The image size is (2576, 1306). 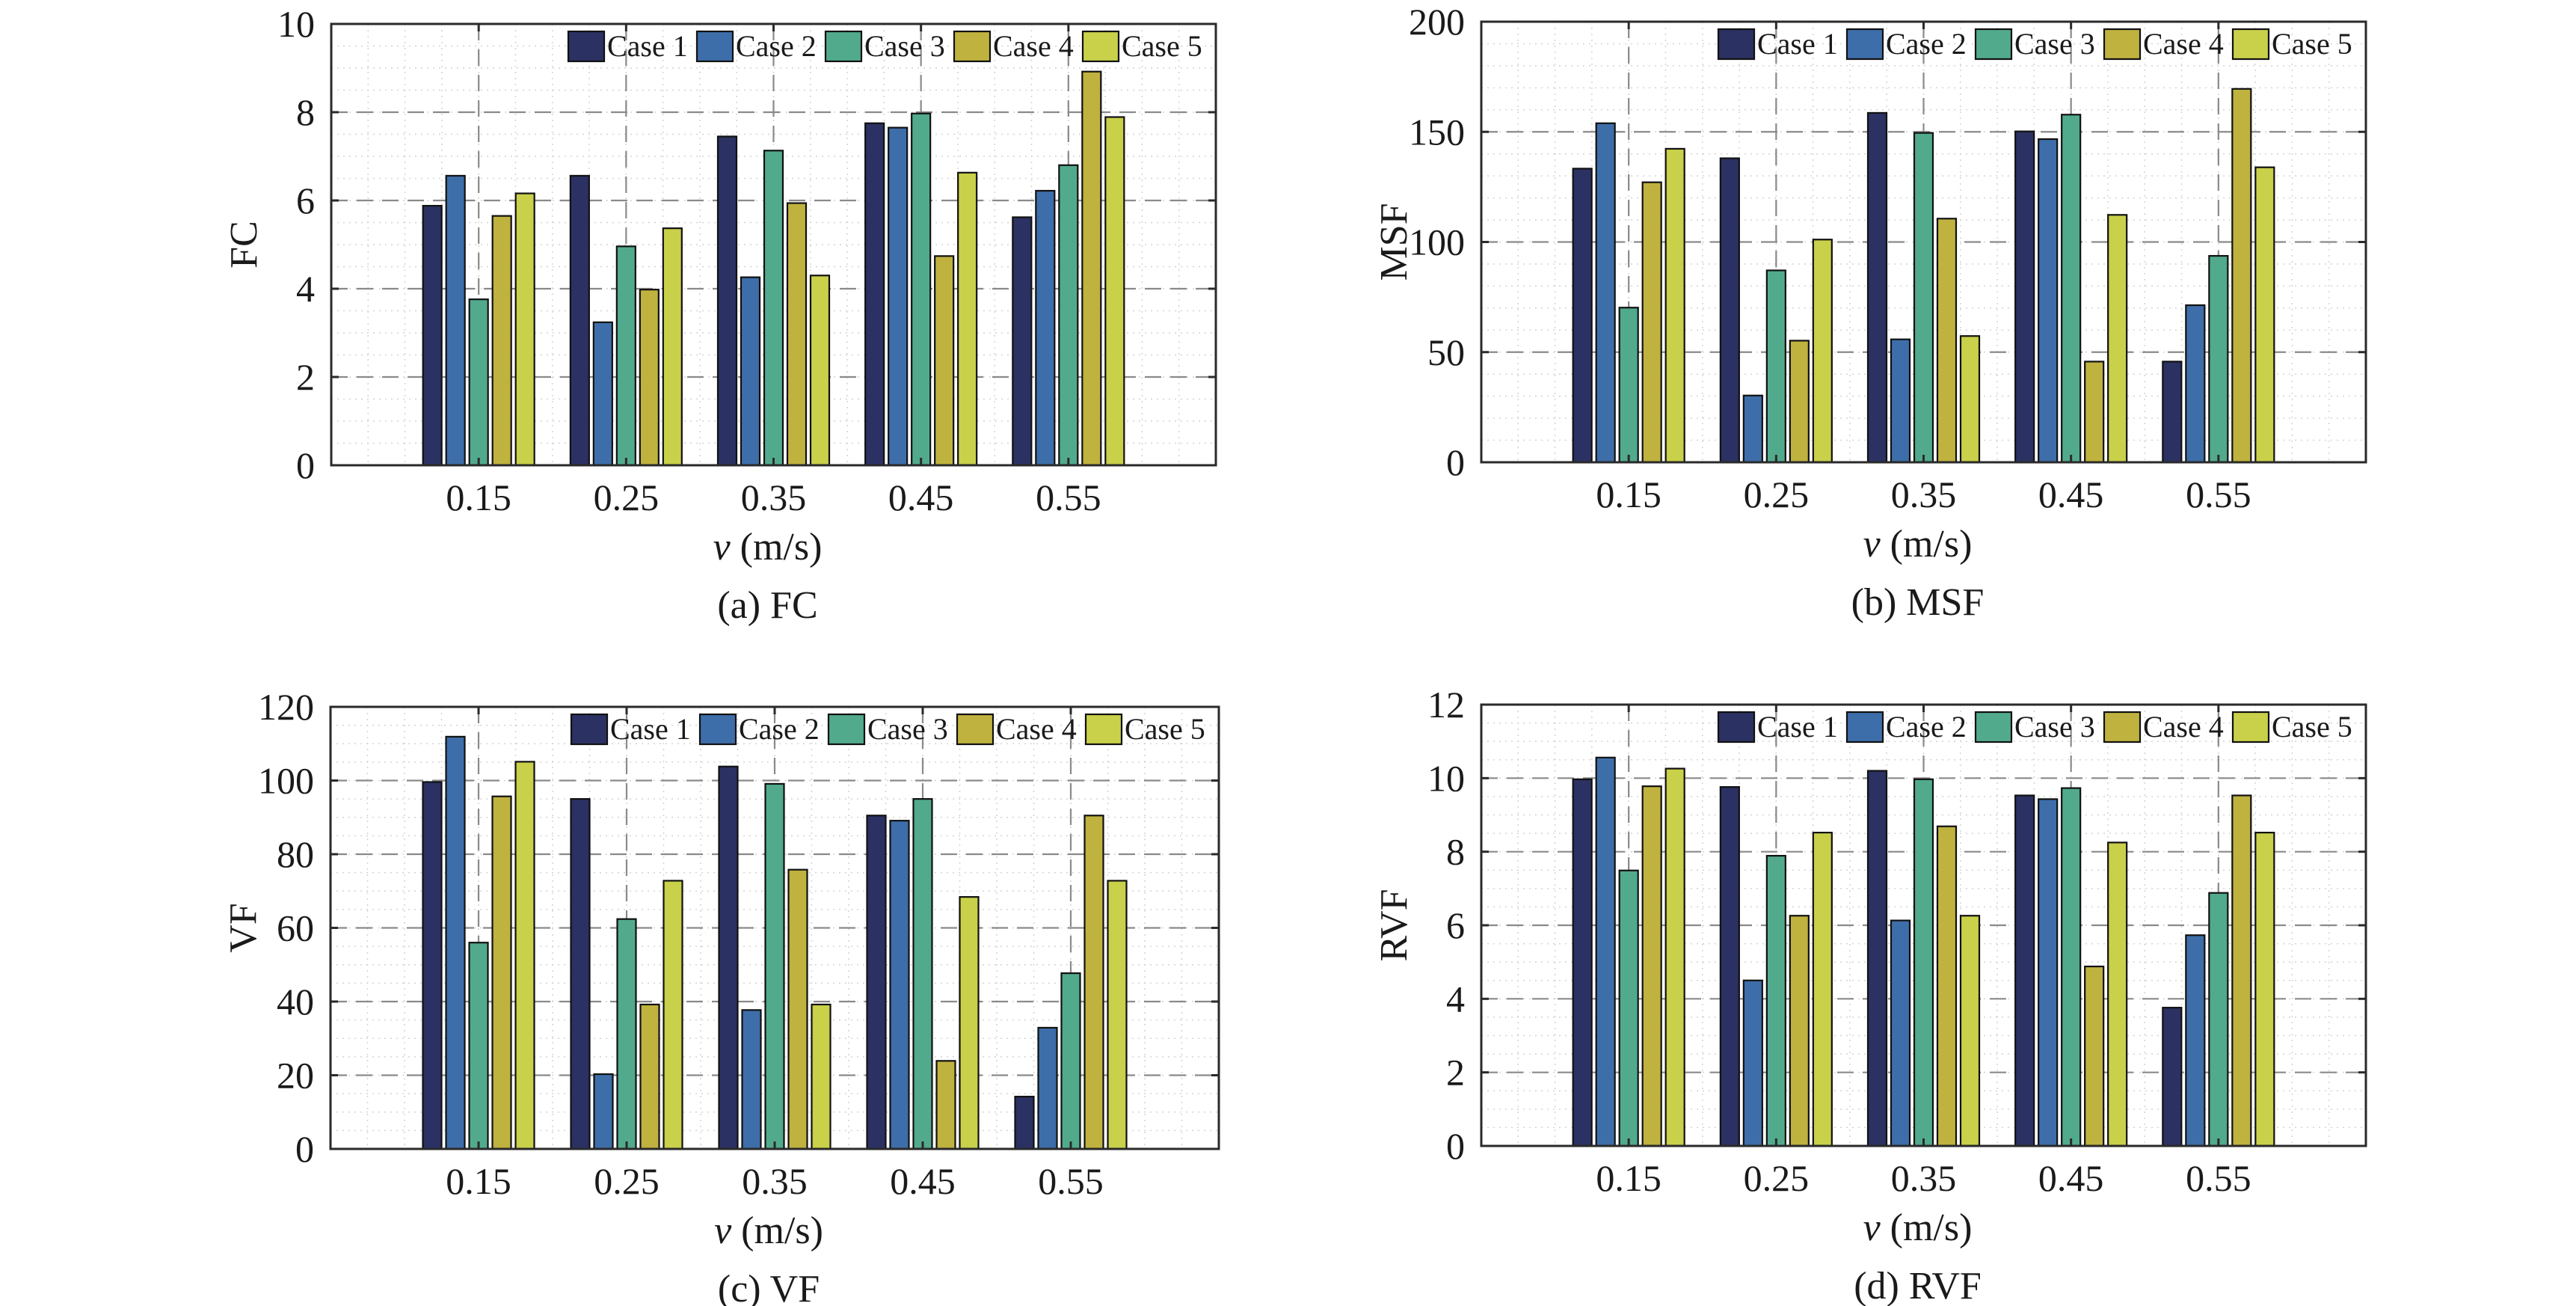 What do you see at coordinates (1033, 46) in the screenshot?
I see `legend-label: Case 4` at bounding box center [1033, 46].